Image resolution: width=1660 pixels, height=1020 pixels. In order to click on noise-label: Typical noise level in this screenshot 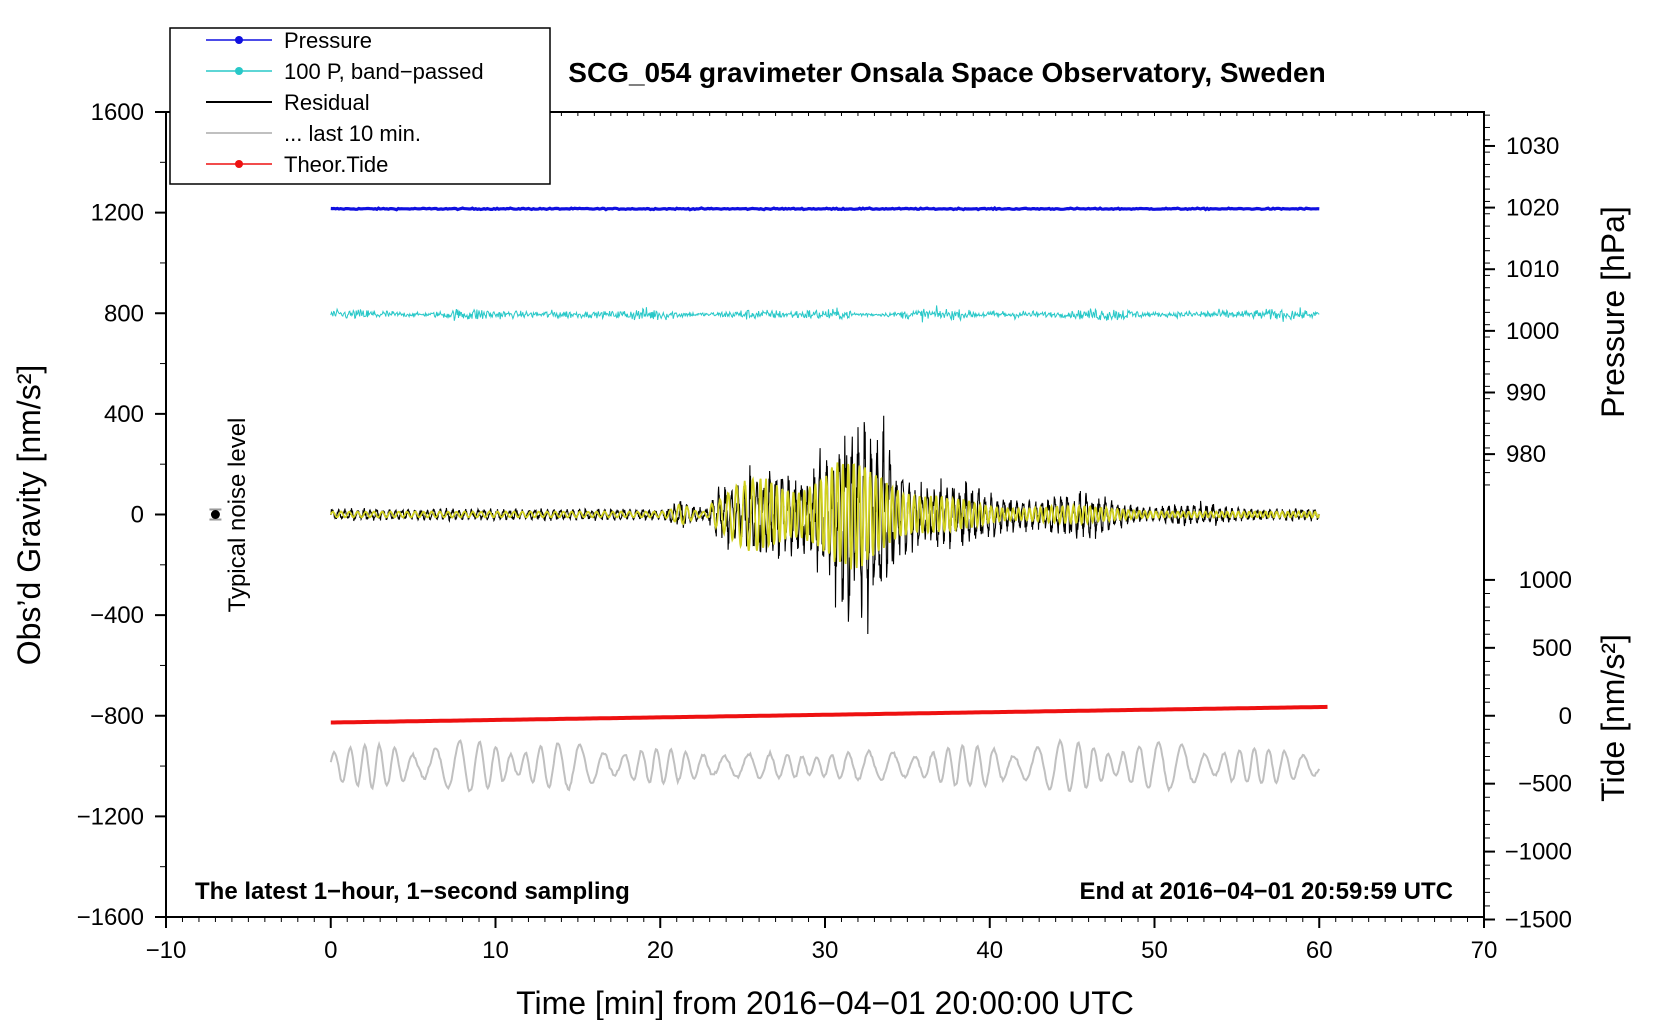, I will do `click(237, 515)`.